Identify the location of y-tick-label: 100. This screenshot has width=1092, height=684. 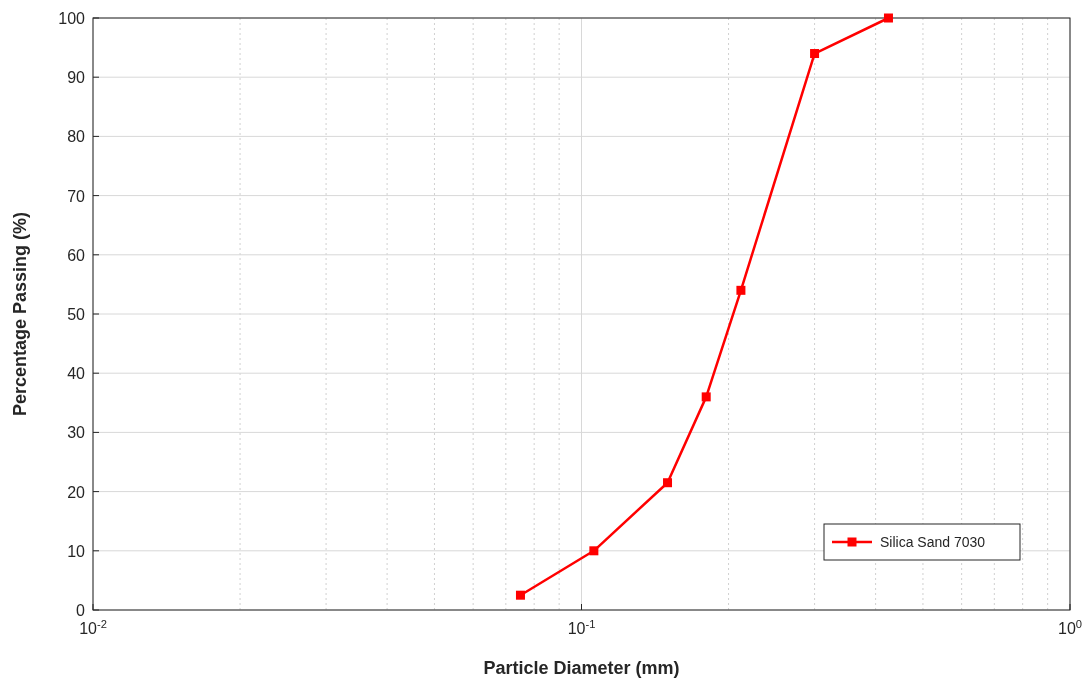
(72, 18).